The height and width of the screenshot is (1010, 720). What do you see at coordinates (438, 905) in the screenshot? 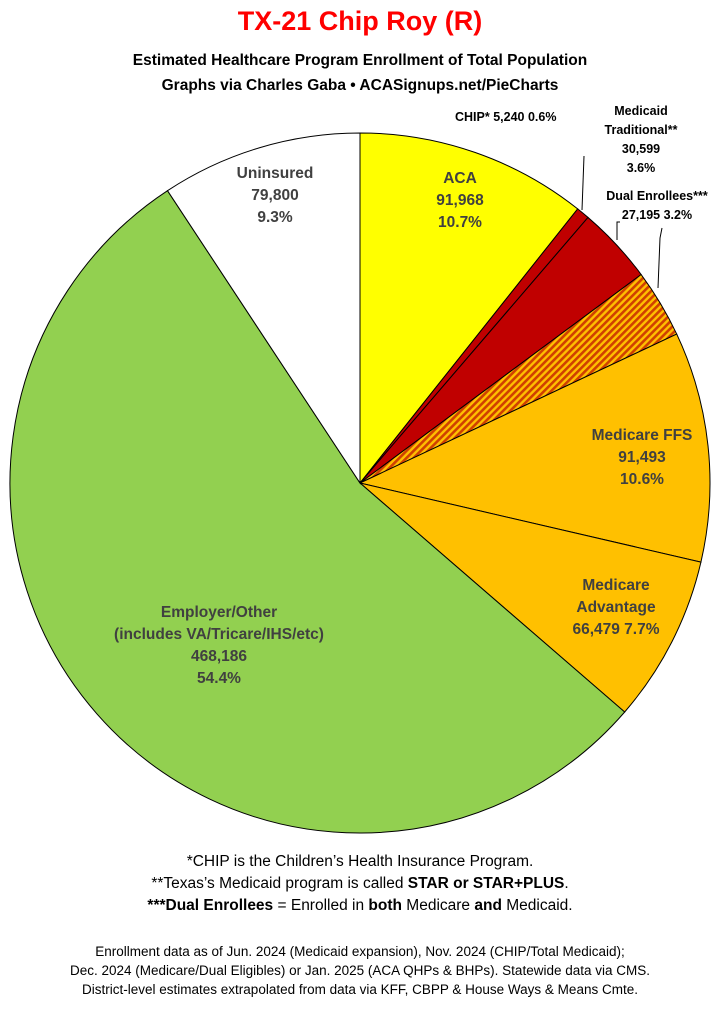
I see `footnote-dual-t2: Medicare` at bounding box center [438, 905].